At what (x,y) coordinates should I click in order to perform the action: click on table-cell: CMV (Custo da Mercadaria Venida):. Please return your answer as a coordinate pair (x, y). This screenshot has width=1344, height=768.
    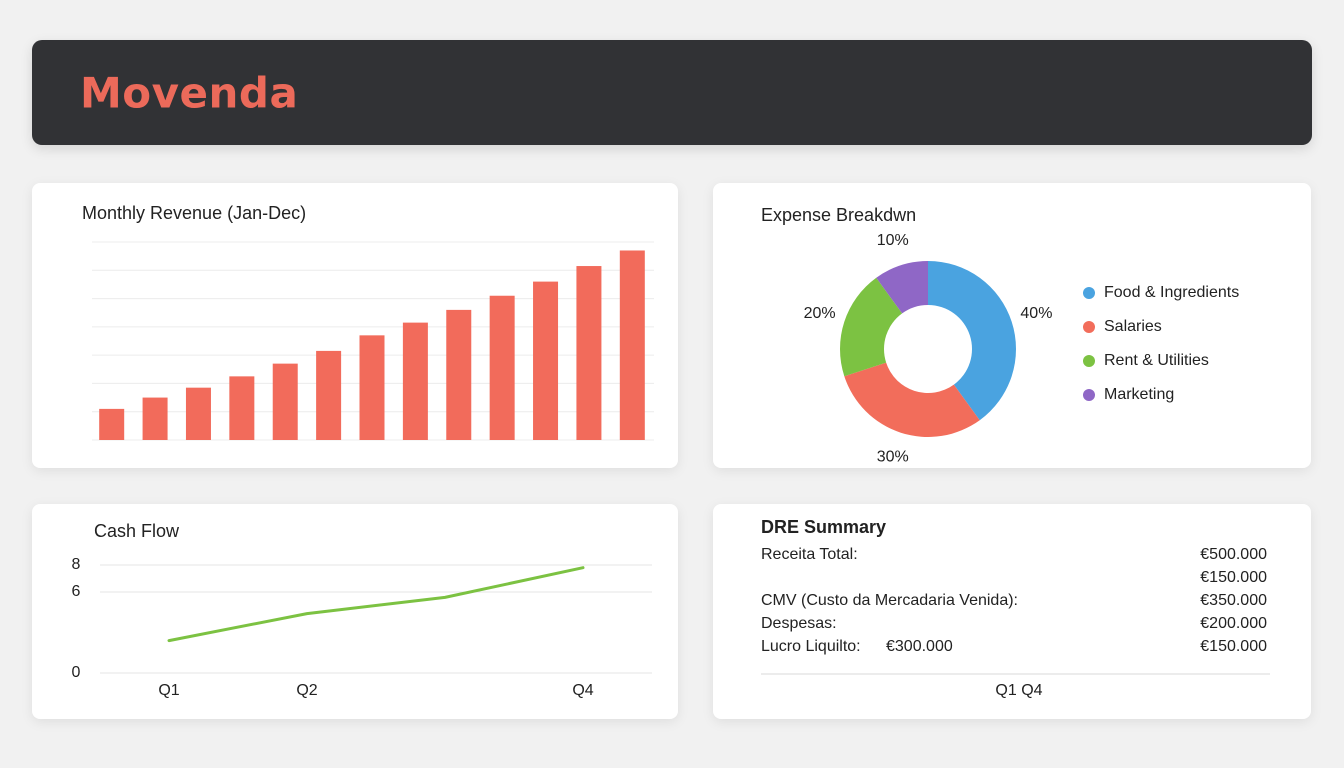
    Looking at the image, I should click on (889, 600).